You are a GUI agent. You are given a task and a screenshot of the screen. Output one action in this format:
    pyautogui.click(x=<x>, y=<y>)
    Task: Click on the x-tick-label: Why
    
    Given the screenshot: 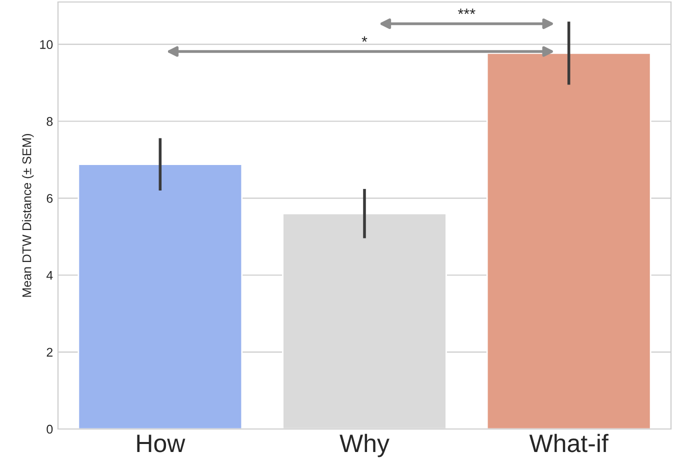 What is the action you would take?
    pyautogui.click(x=365, y=446)
    